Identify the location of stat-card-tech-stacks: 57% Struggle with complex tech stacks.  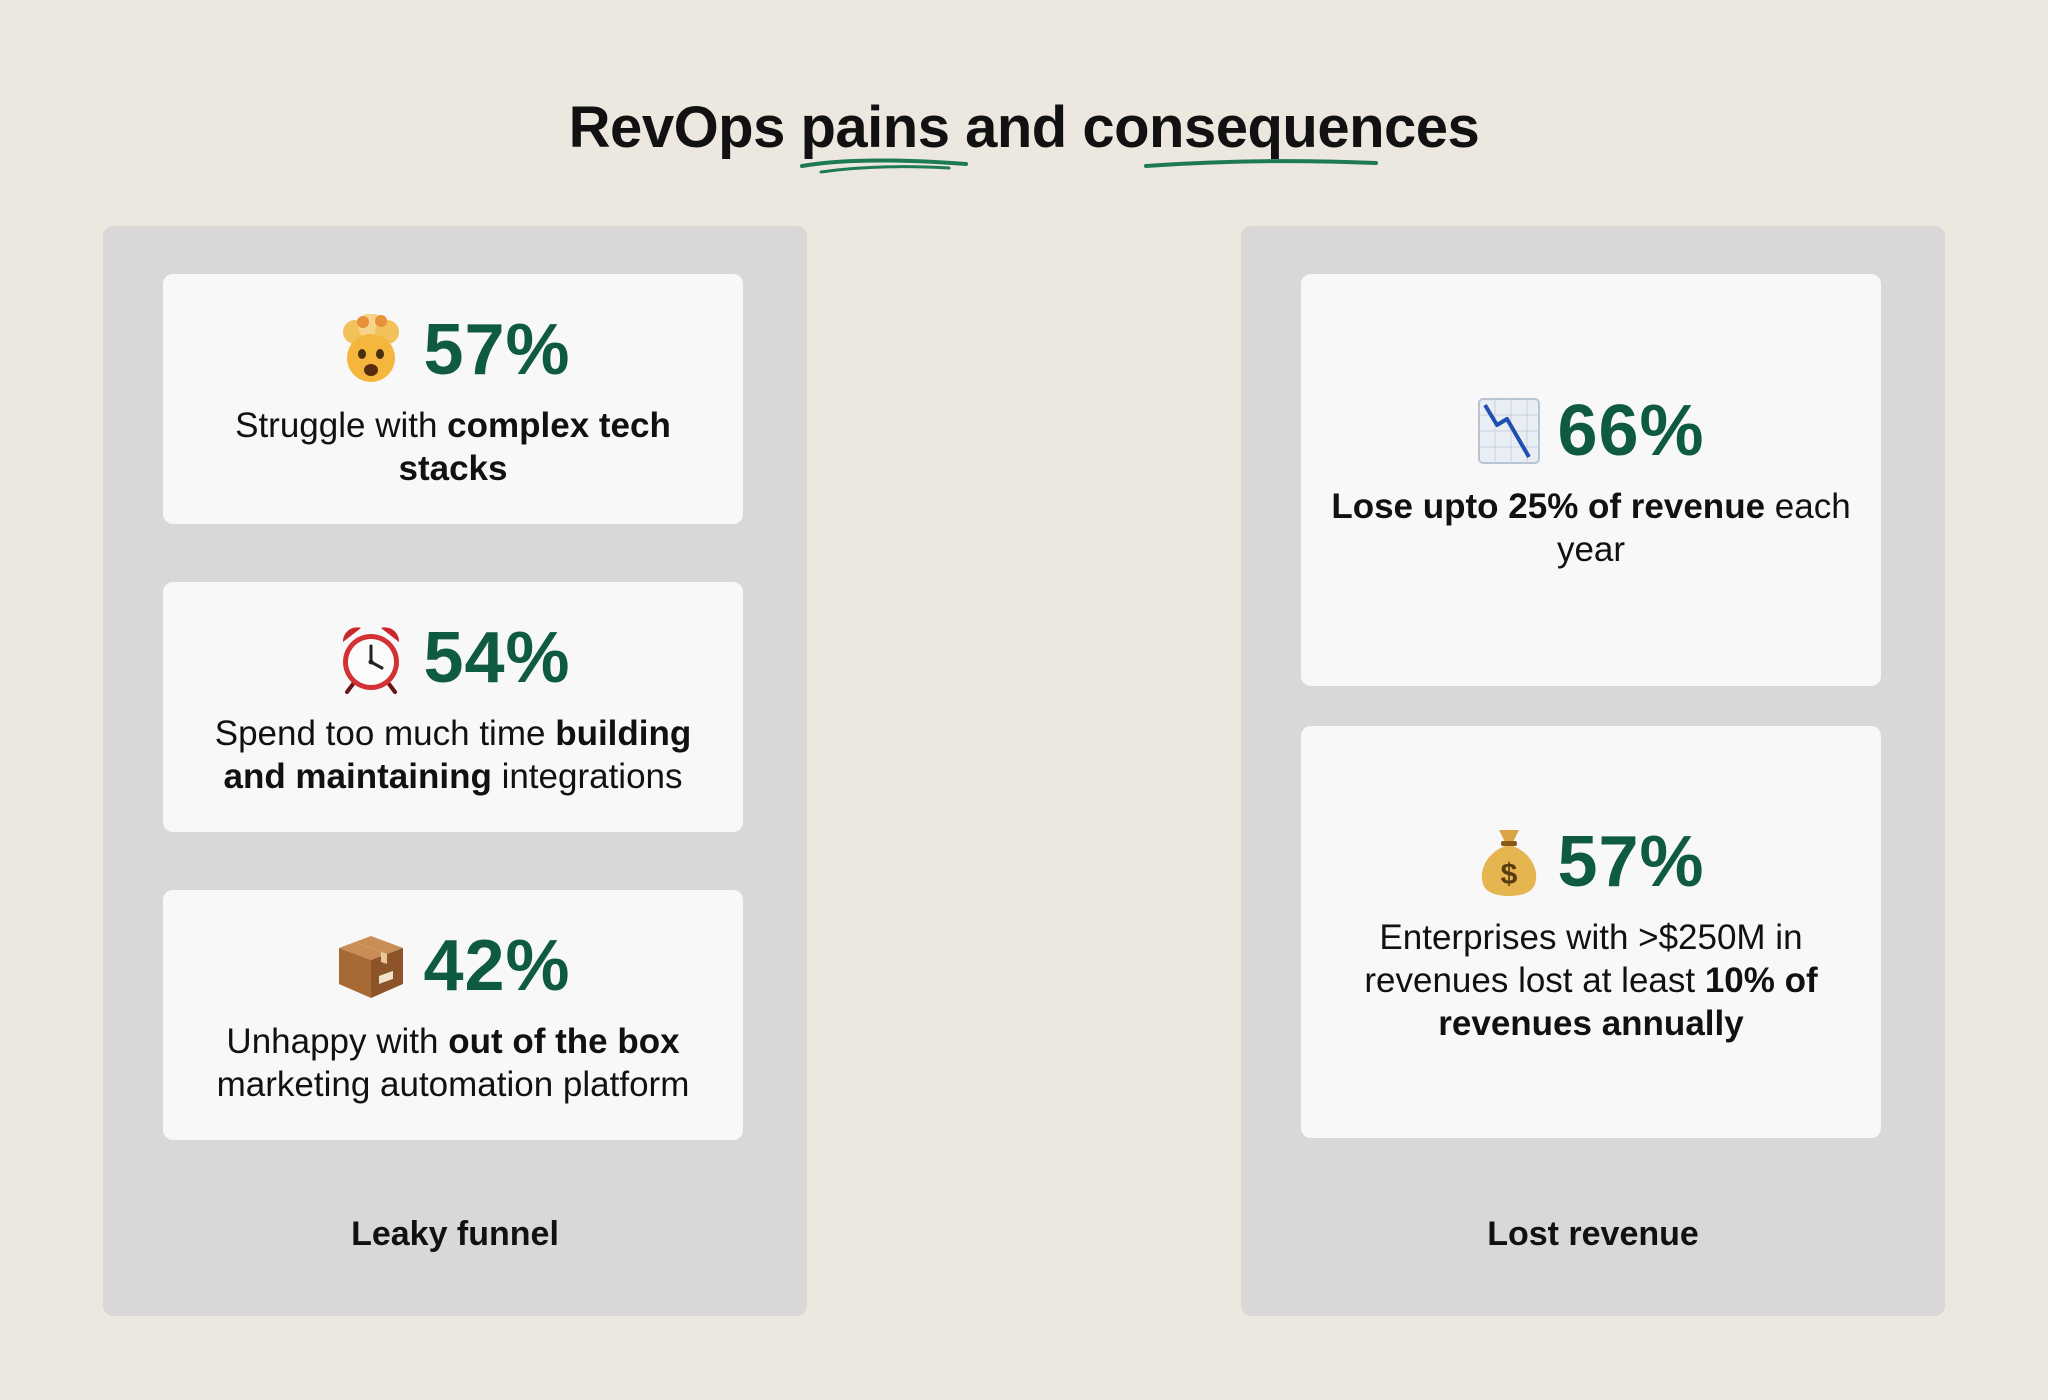
(453, 399).